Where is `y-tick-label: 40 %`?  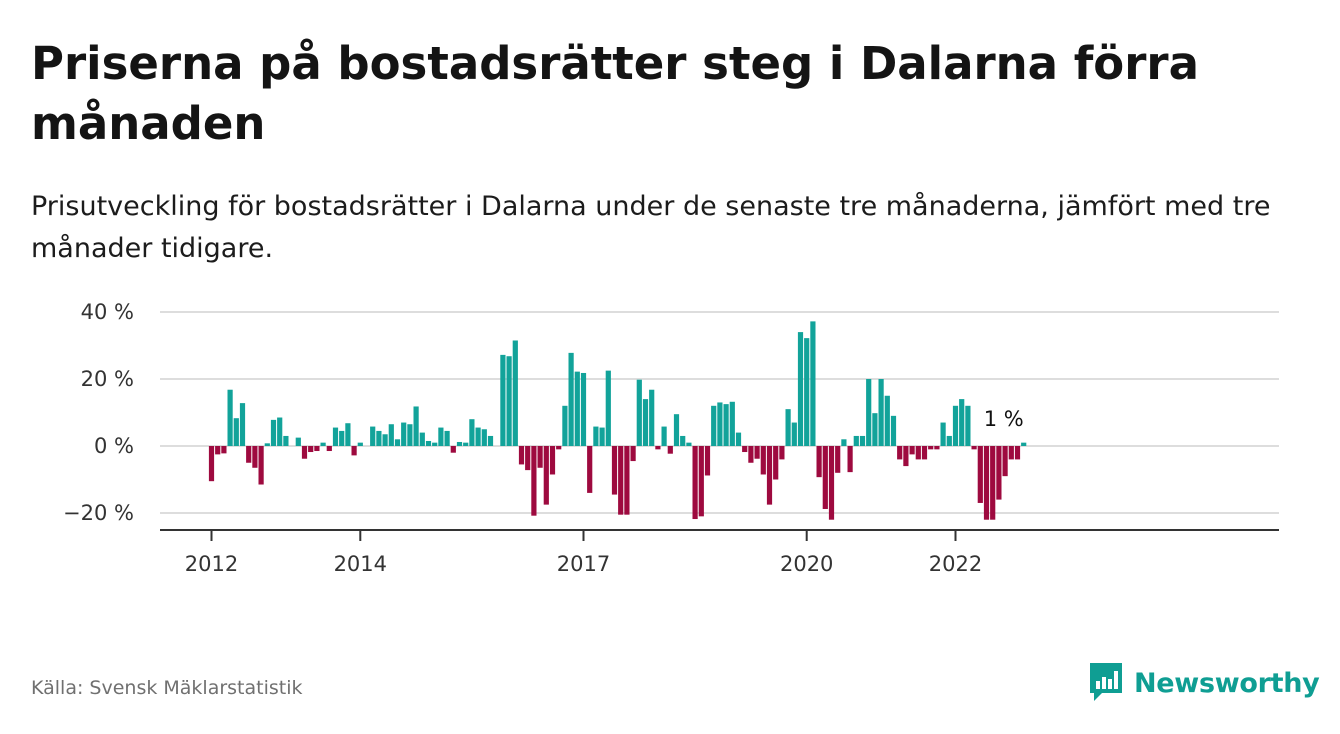
y-tick-label: 40 % is located at coordinates (107, 312).